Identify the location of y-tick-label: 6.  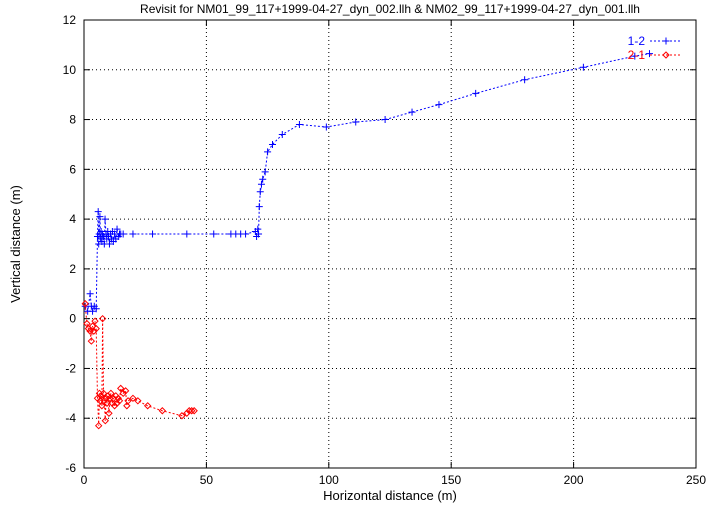
(72, 169).